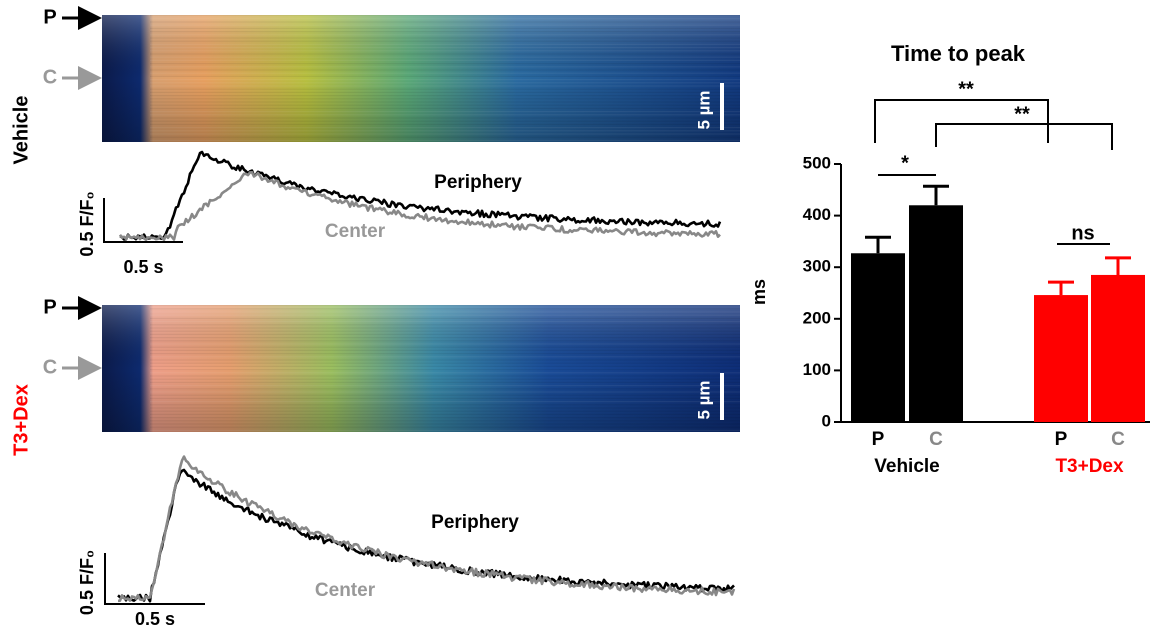 This screenshot has height=634, width=1167. I want to click on chart-title: Time to peak, so click(958, 53).